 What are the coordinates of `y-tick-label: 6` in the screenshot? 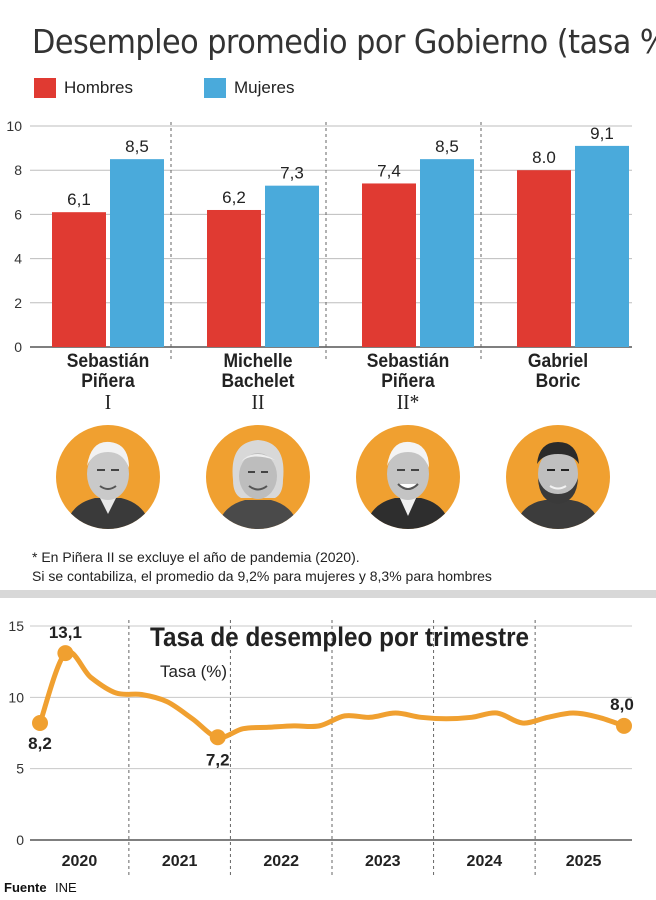 It's located at (18, 214).